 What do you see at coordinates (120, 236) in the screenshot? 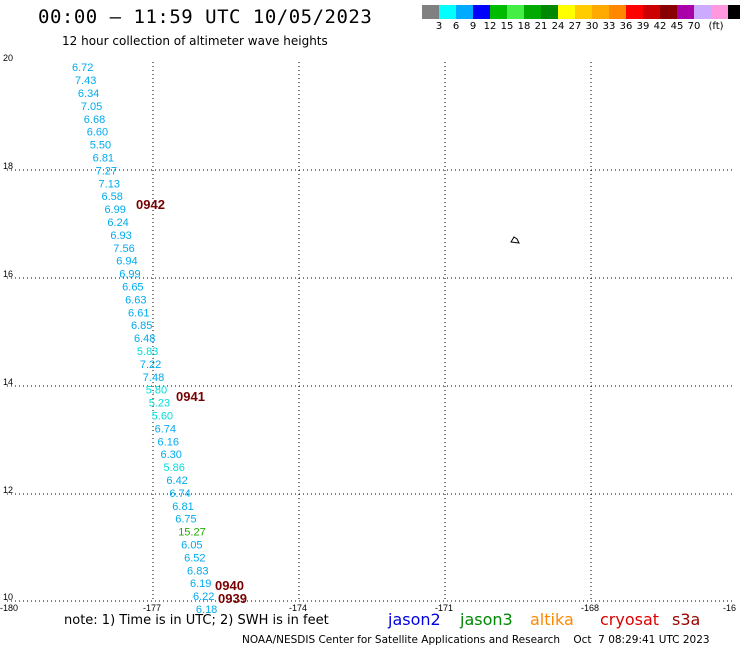
I see `wave-height-label: 6.93` at bounding box center [120, 236].